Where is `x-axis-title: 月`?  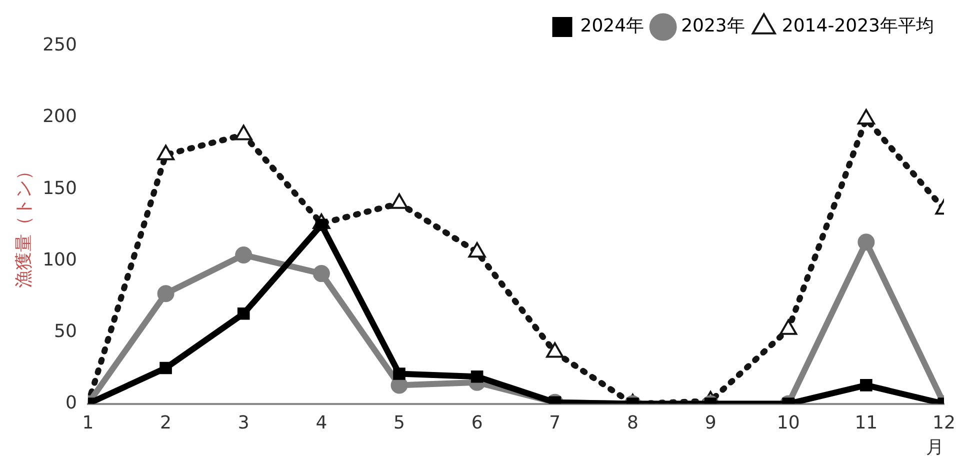 x-axis-title: 月 is located at coordinates (935, 447).